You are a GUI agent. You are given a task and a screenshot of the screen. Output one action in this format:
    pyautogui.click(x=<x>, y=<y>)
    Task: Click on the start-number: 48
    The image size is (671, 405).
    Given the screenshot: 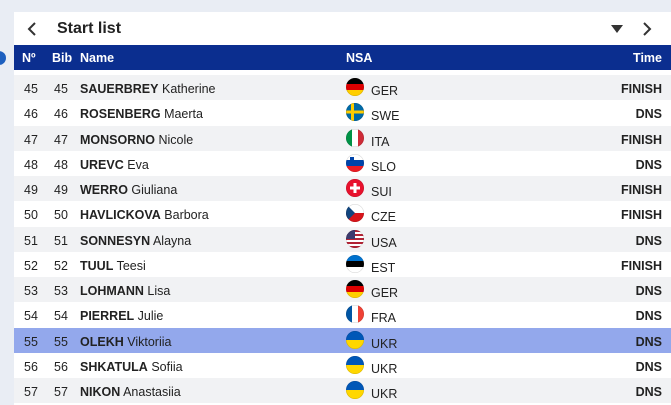 What is the action you would take?
    pyautogui.click(x=31, y=164)
    